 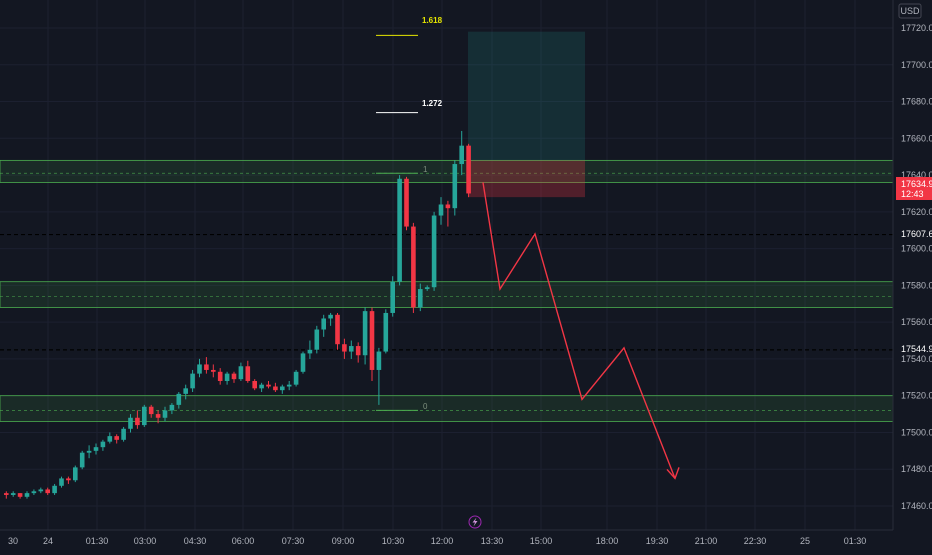 What do you see at coordinates (916, 359) in the screenshot?
I see `price-tick-label: 17540.00` at bounding box center [916, 359].